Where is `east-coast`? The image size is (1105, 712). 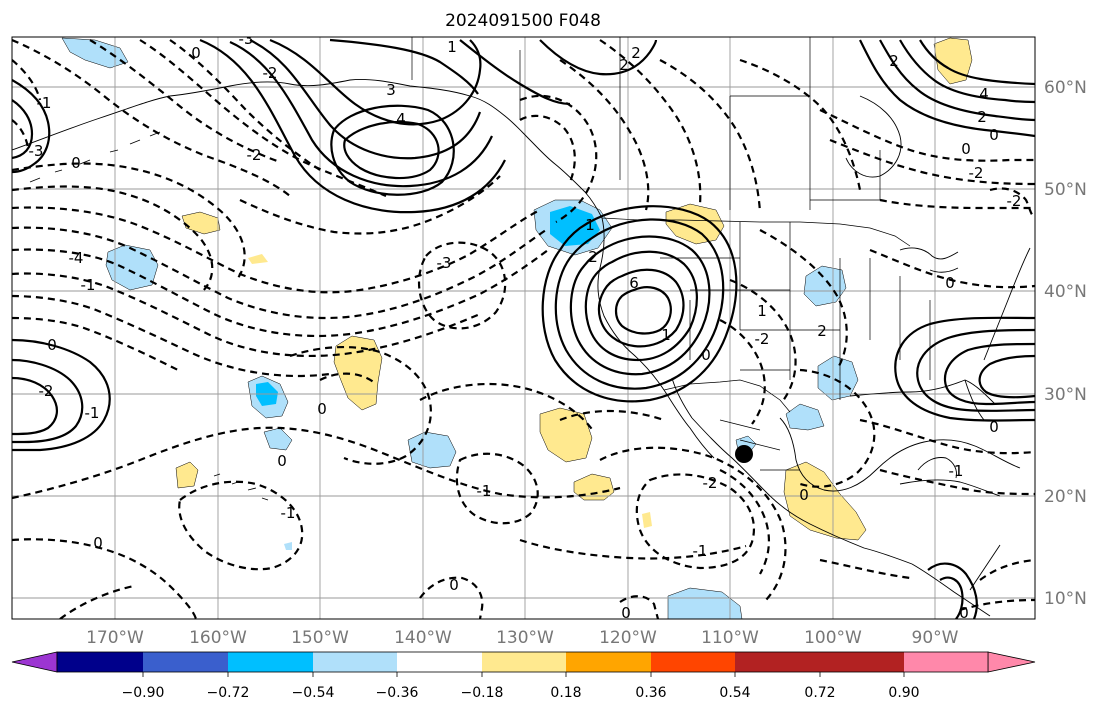 east-coast is located at coordinates (1007, 304).